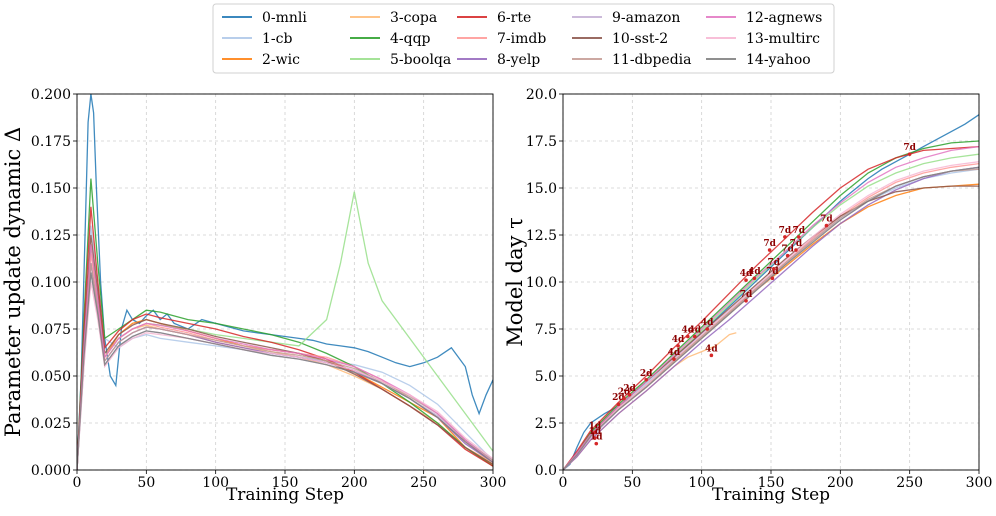 The image size is (996, 516). I want to click on y-tick-label: 0.100, so click(51, 283).